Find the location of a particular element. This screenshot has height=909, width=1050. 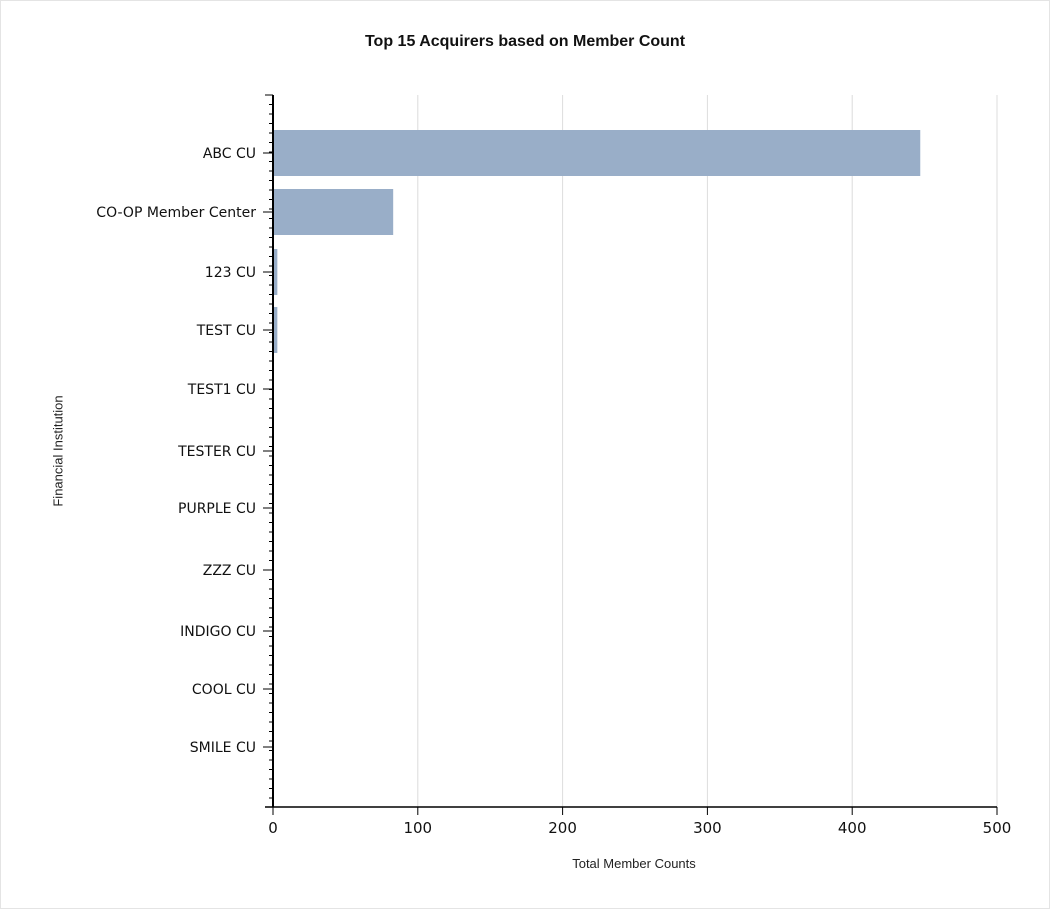

x-tick-label-4: 400 is located at coordinates (852, 828).